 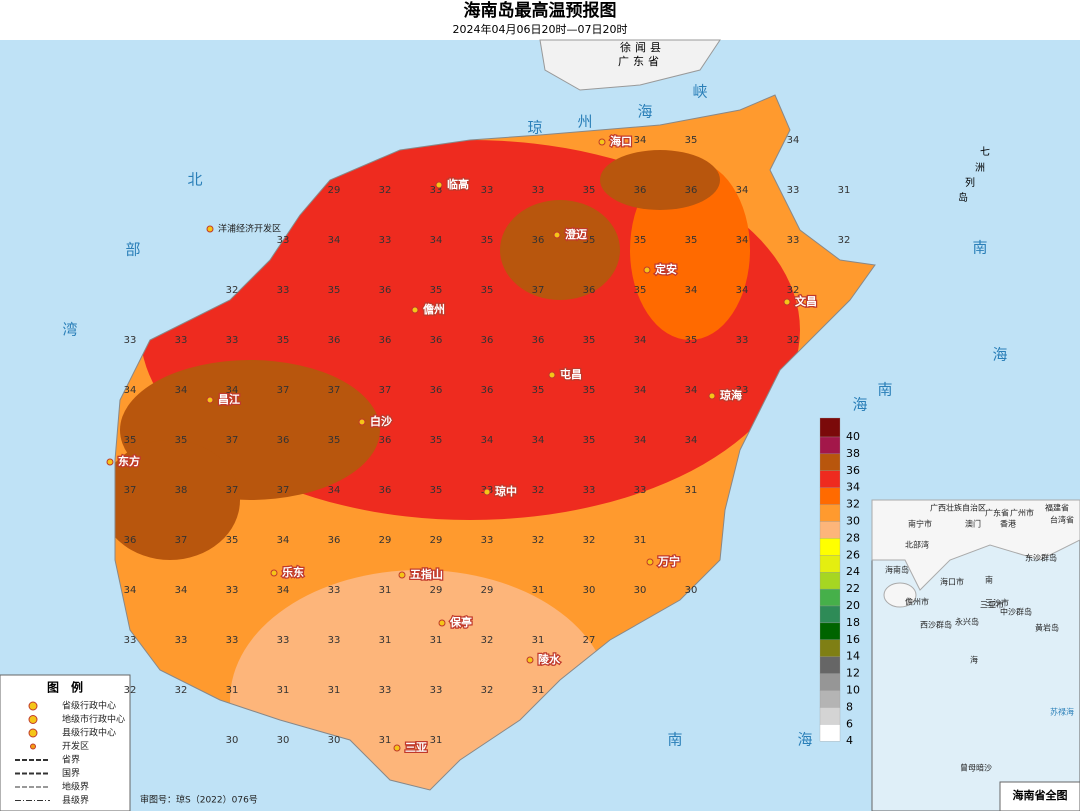 What do you see at coordinates (853, 436) in the screenshot?
I see `scale-label: 40` at bounding box center [853, 436].